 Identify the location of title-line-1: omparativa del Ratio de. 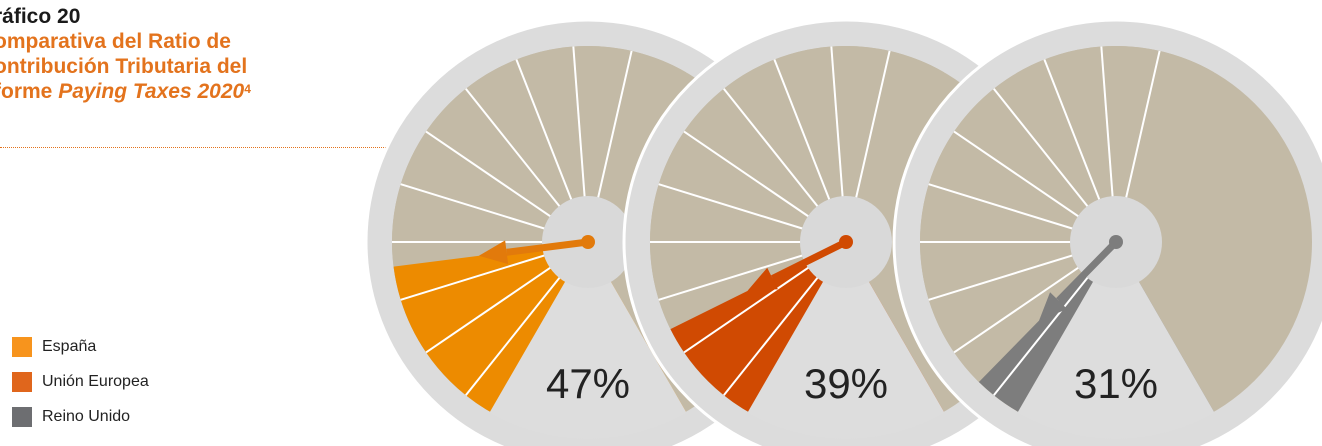
(115, 41).